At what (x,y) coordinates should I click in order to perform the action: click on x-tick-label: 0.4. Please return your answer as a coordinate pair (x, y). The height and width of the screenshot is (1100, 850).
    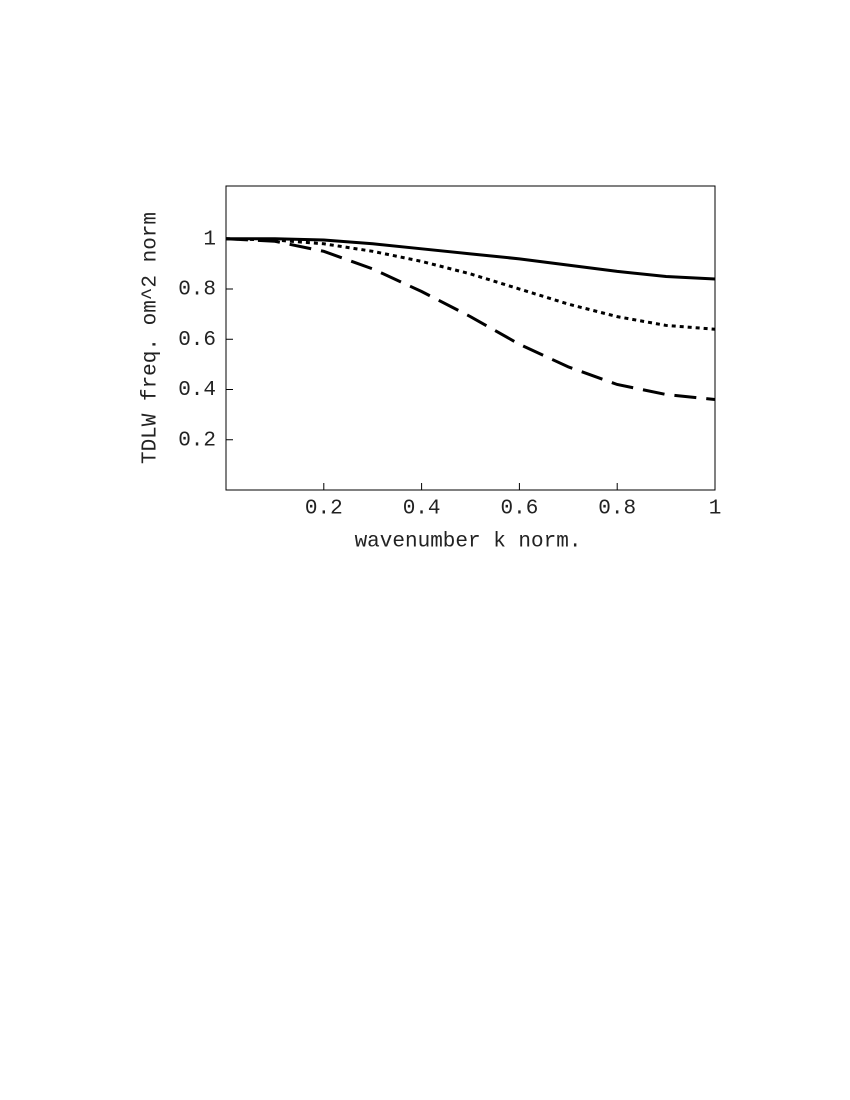
    Looking at the image, I should click on (422, 509).